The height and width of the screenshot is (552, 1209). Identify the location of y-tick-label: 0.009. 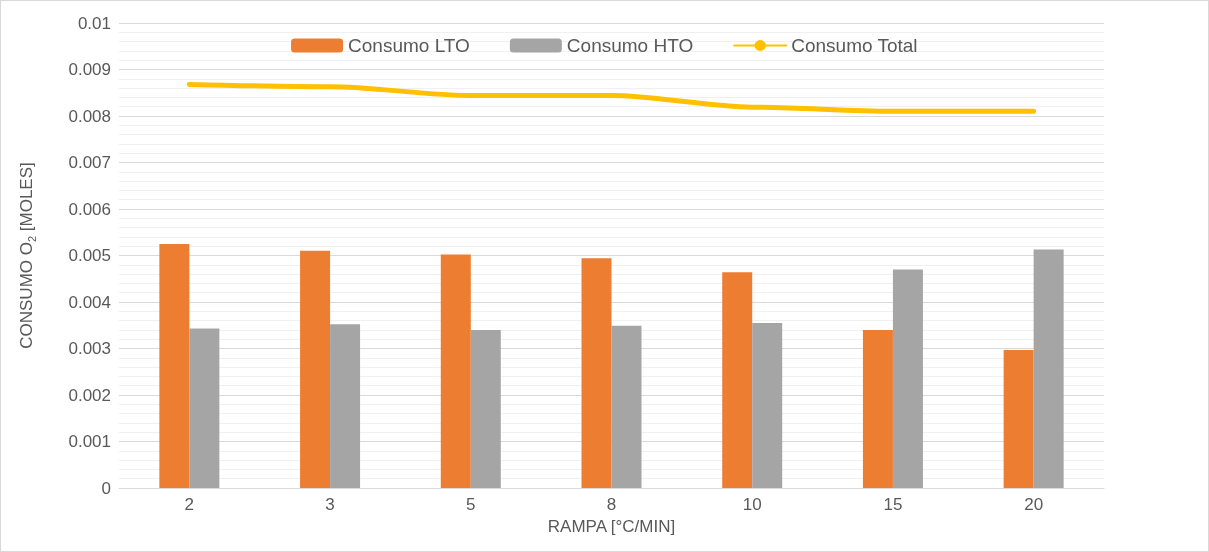
(89, 69).